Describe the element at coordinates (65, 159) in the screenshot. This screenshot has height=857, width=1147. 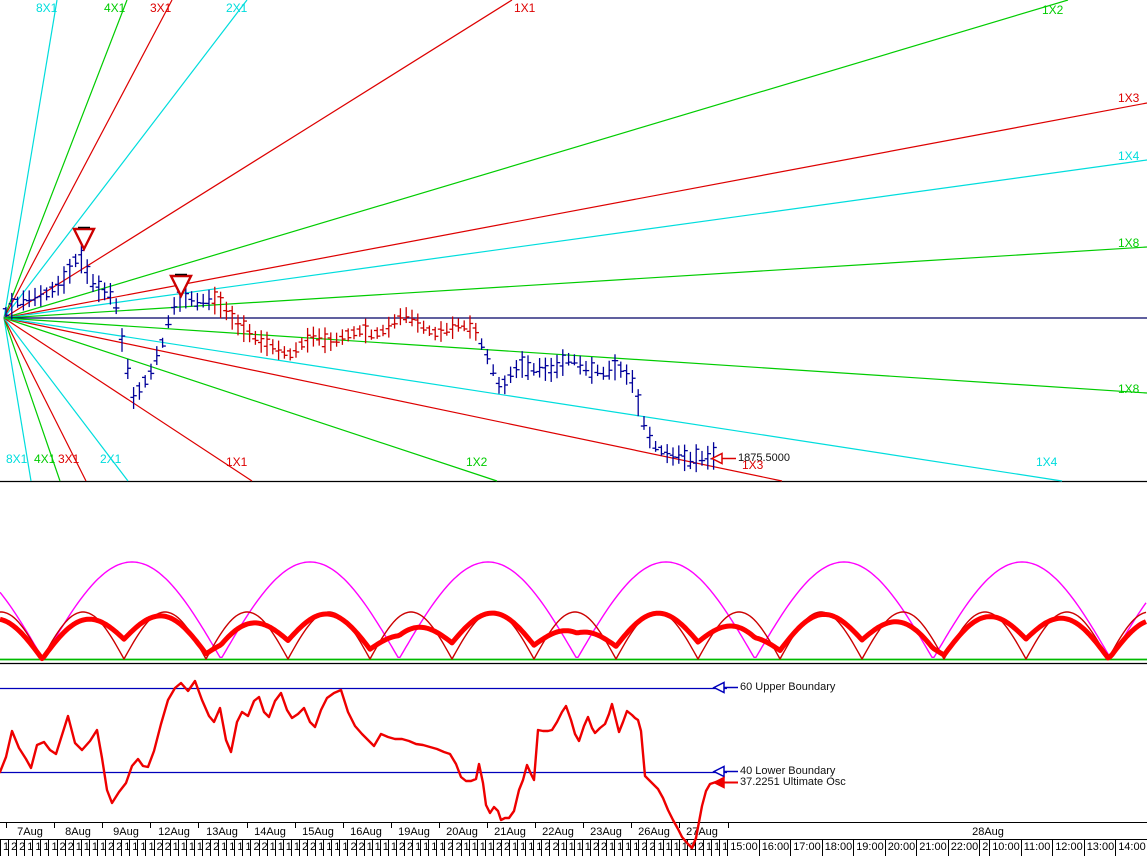
I see `gann-ray-4x1-up` at that location.